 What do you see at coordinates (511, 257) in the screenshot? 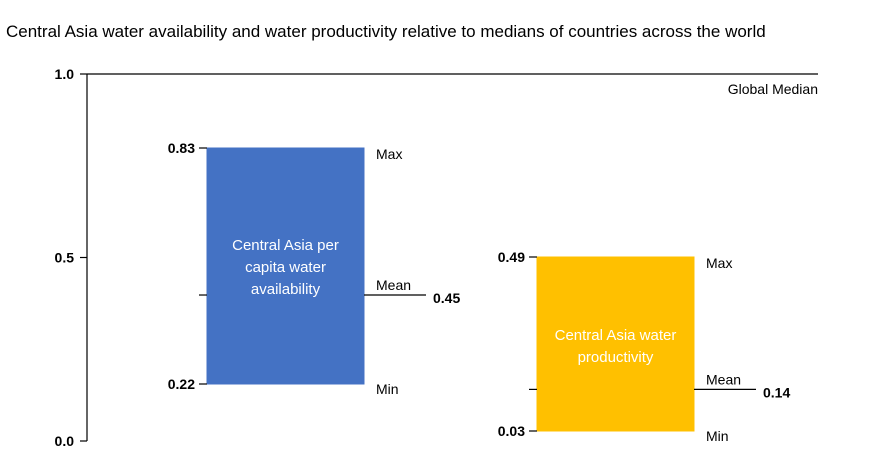
I see `max-value-label: 0.49` at bounding box center [511, 257].